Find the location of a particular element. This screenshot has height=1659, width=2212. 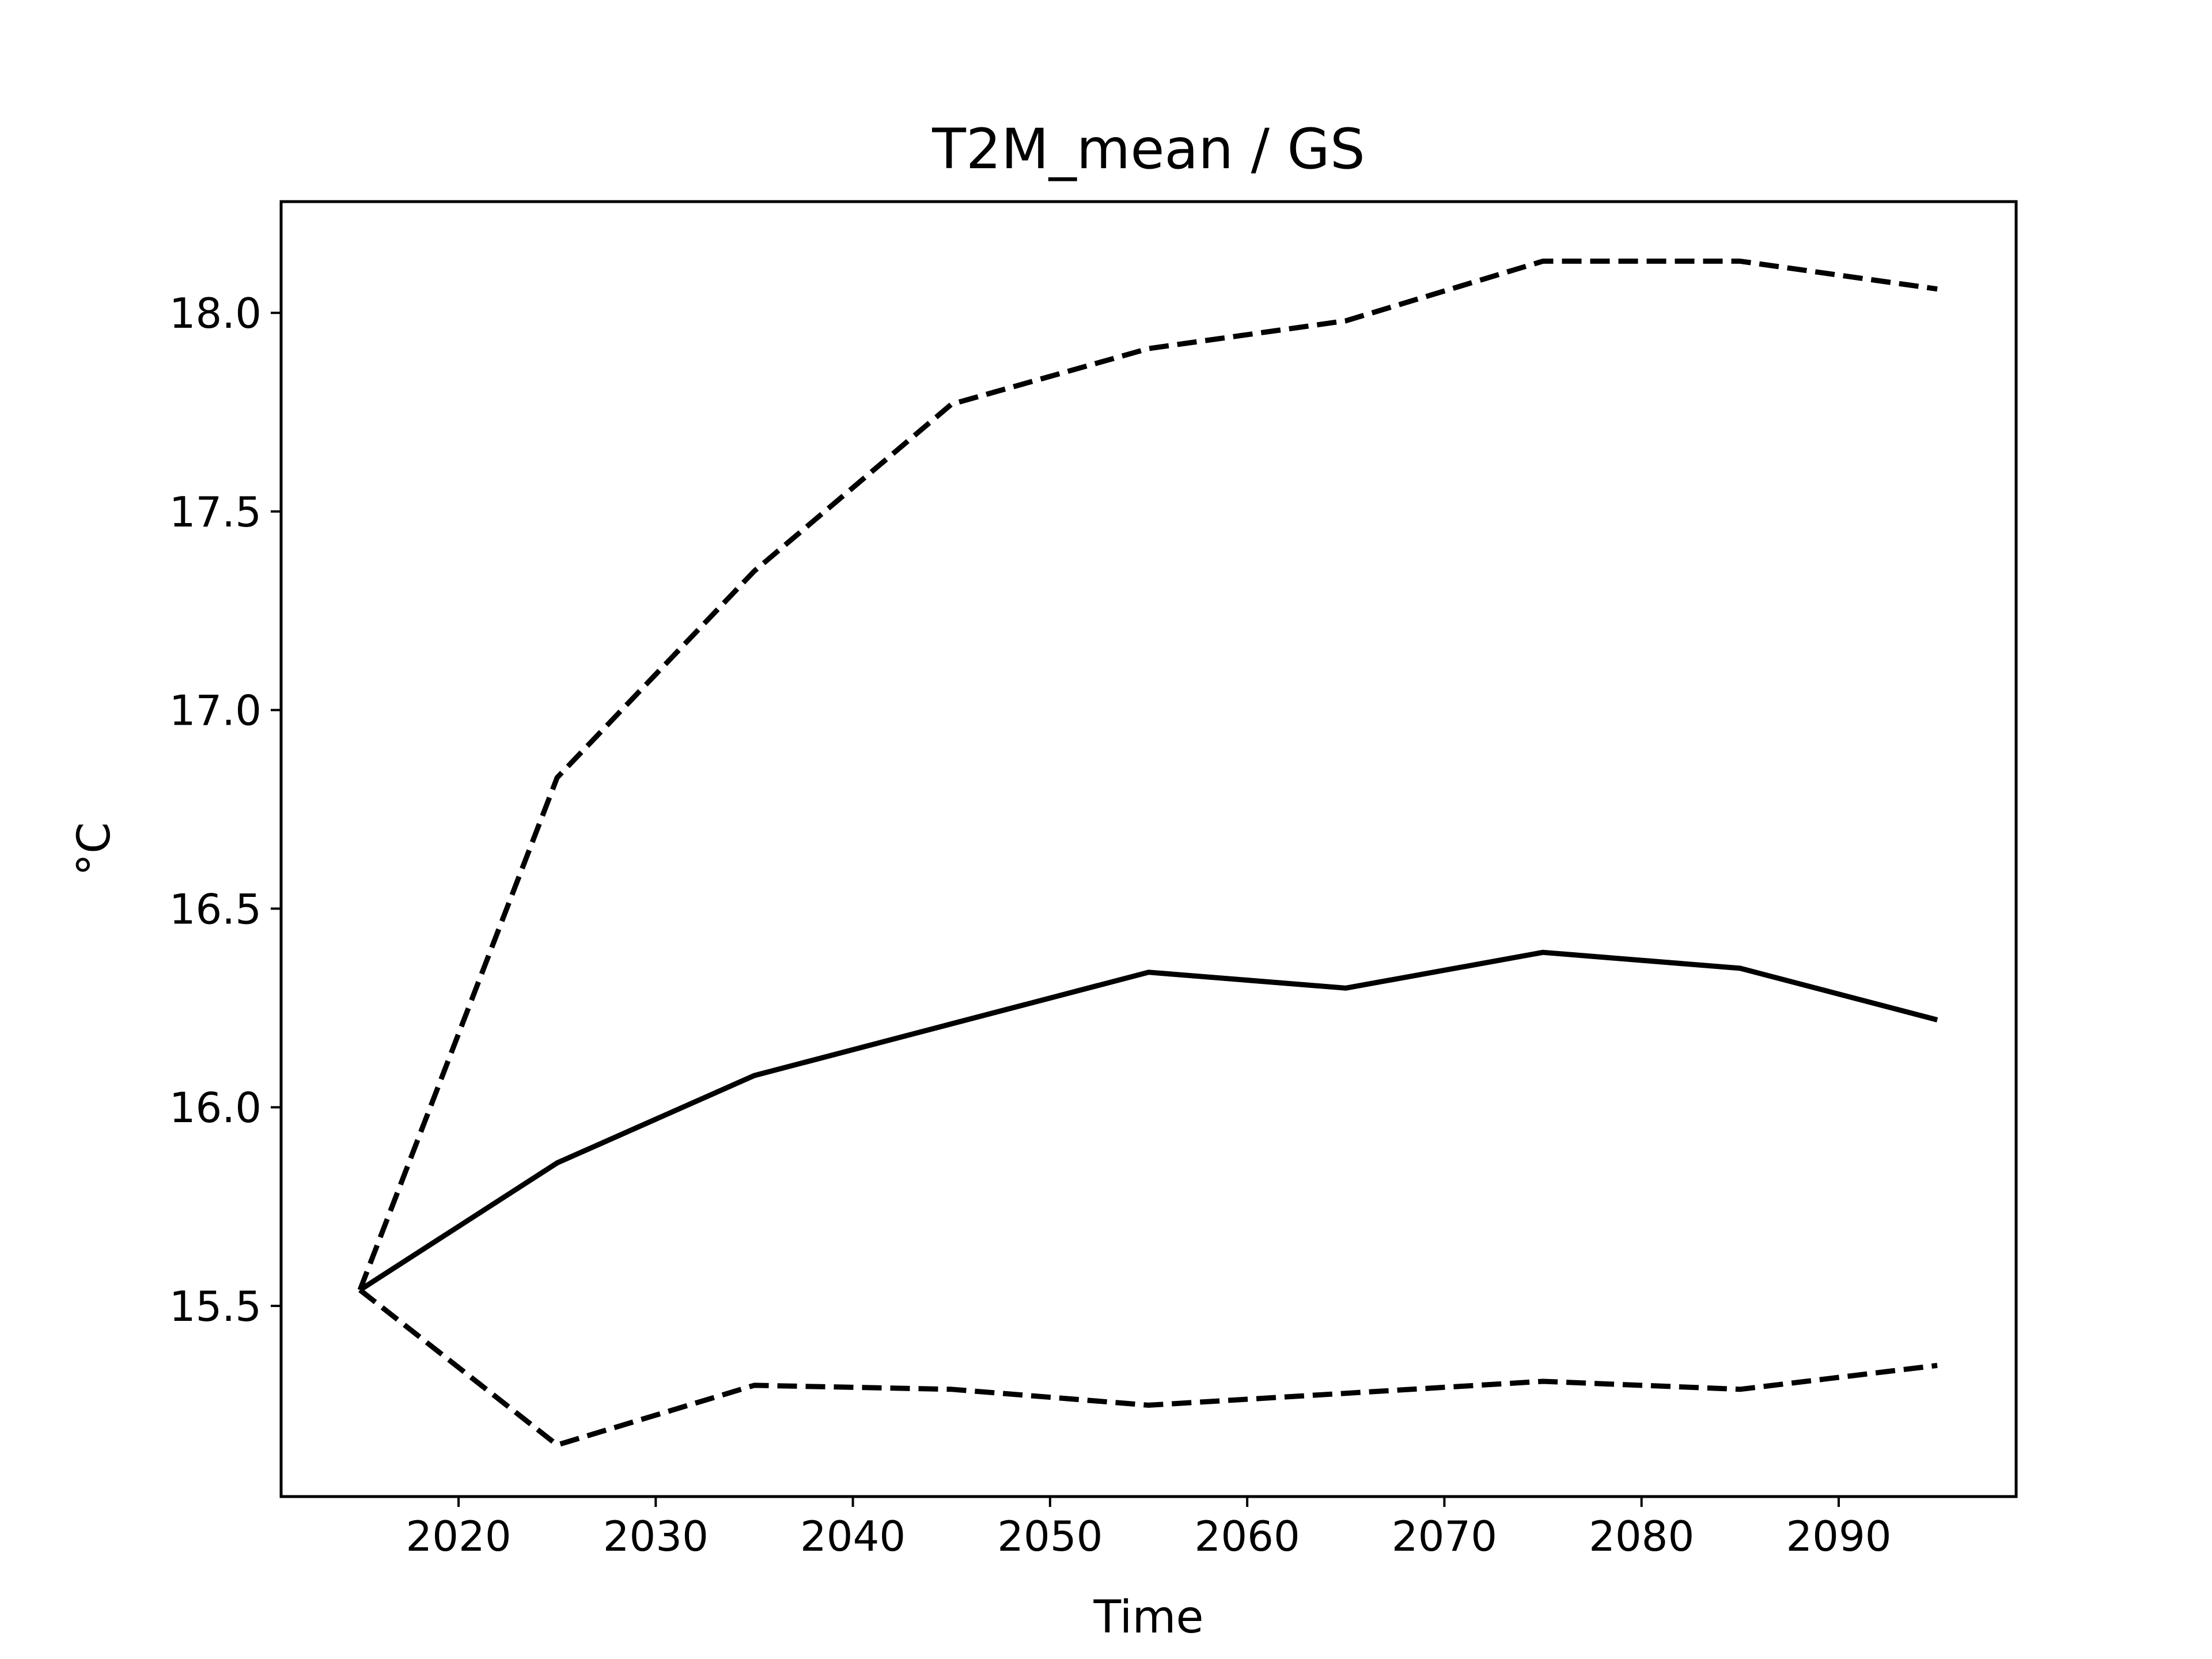

x-tick-label: 2080 is located at coordinates (1641, 1536).